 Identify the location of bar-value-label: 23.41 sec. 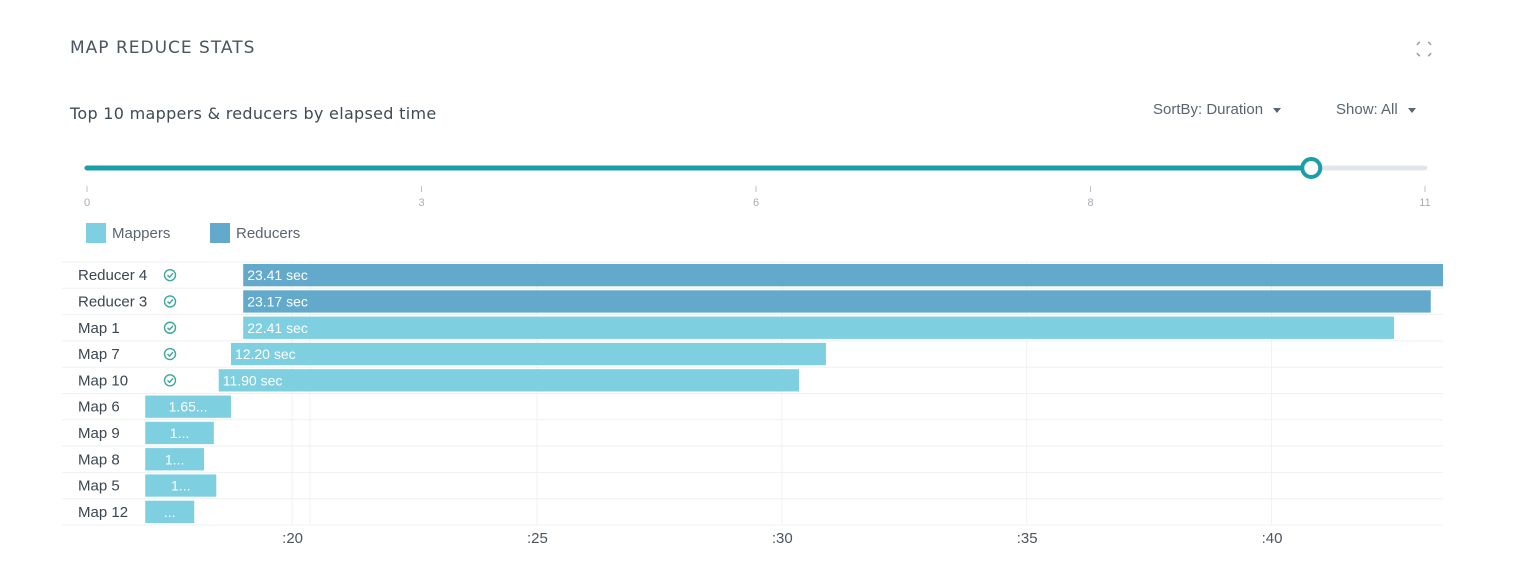
(277, 275).